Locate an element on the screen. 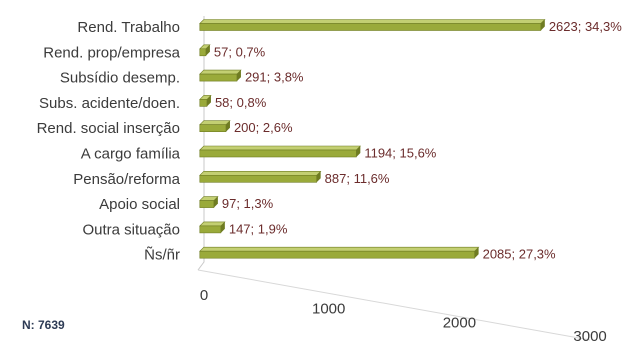  x-tick-label: 2000 is located at coordinates (459, 322).